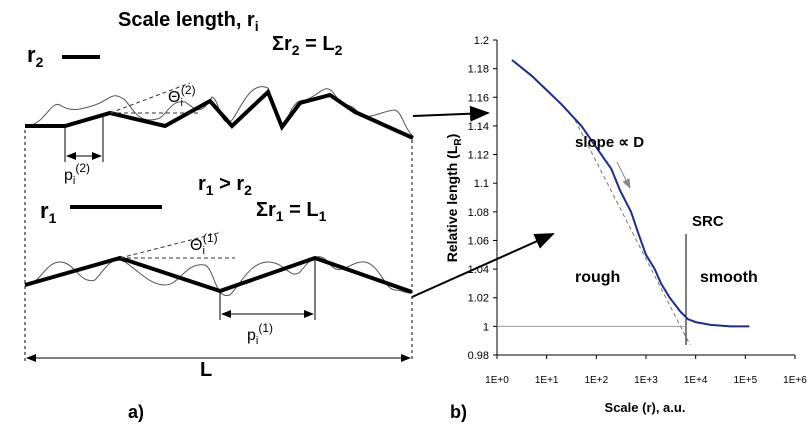 The image size is (808, 427). I want to click on text: Relative length (L, so click(452, 203).